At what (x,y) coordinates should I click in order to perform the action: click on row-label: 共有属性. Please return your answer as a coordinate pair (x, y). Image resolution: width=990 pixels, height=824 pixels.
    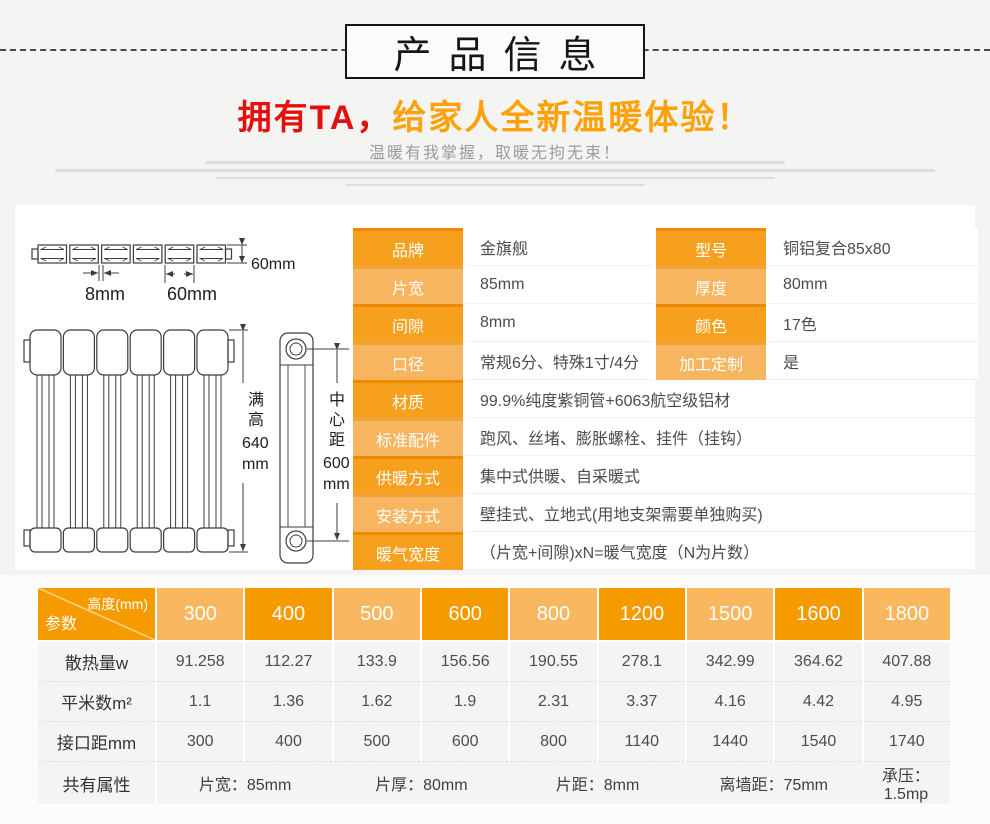
    Looking at the image, I should click on (96, 783).